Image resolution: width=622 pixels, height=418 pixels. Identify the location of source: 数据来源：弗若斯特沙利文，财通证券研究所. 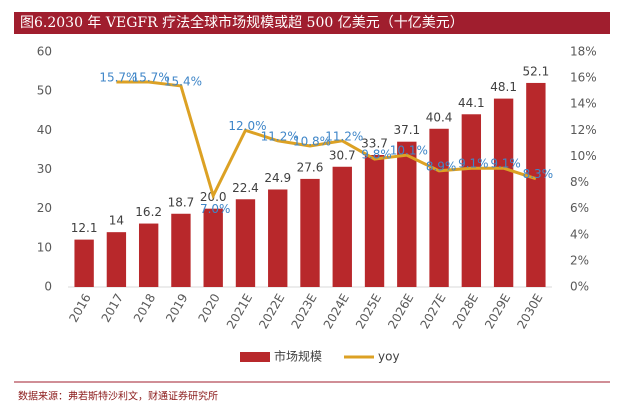
(118, 396).